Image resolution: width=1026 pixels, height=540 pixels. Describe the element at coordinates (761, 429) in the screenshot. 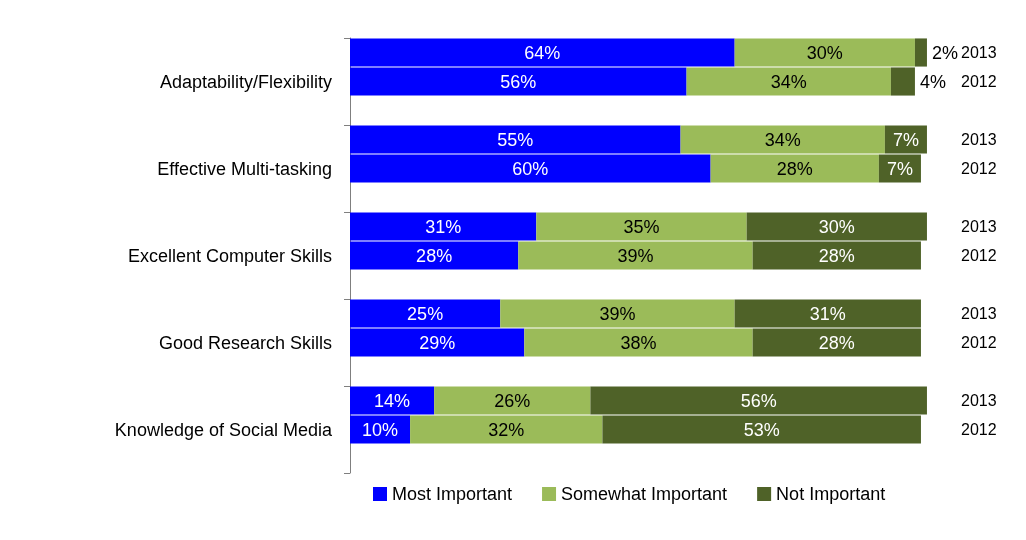

I see `data-label: 53%` at that location.